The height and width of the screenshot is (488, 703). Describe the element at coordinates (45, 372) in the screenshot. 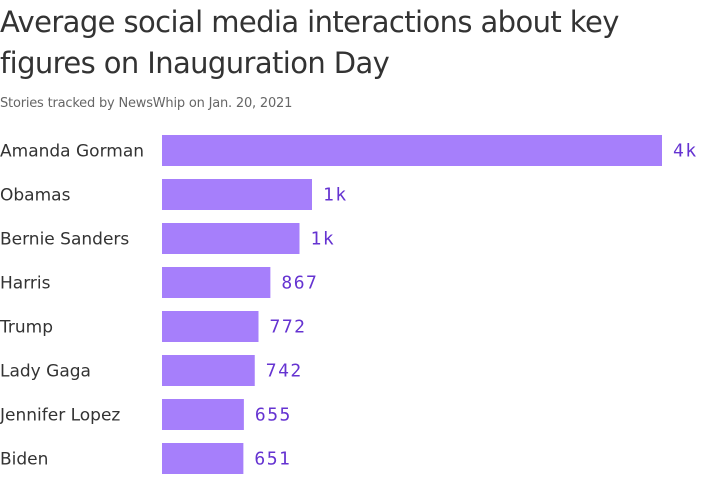

I see `category-label: Lady Gaga` at that location.